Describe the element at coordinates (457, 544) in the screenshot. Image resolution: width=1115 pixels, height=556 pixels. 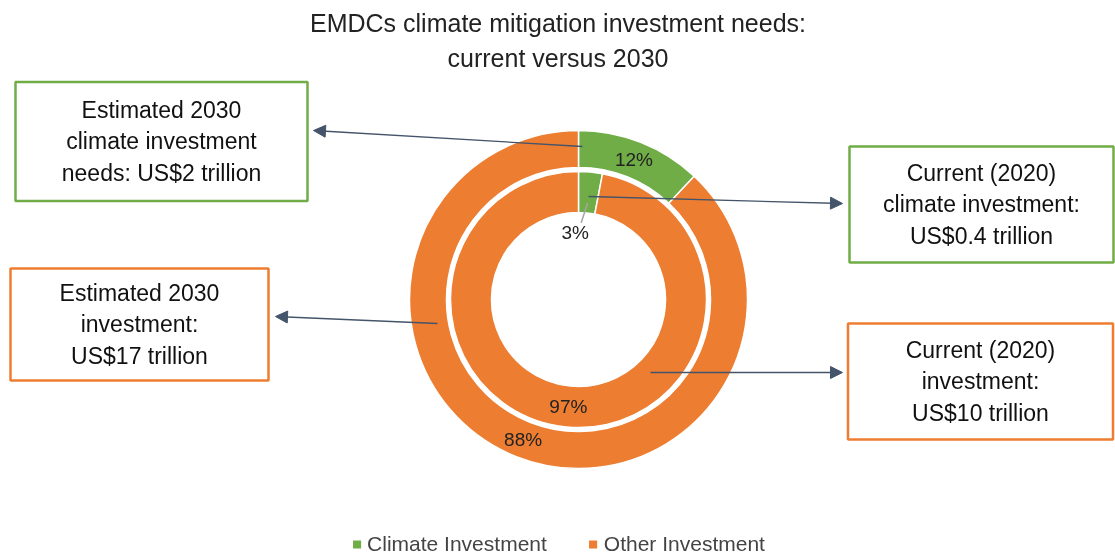
I see `legend-label: Climate Investment` at that location.